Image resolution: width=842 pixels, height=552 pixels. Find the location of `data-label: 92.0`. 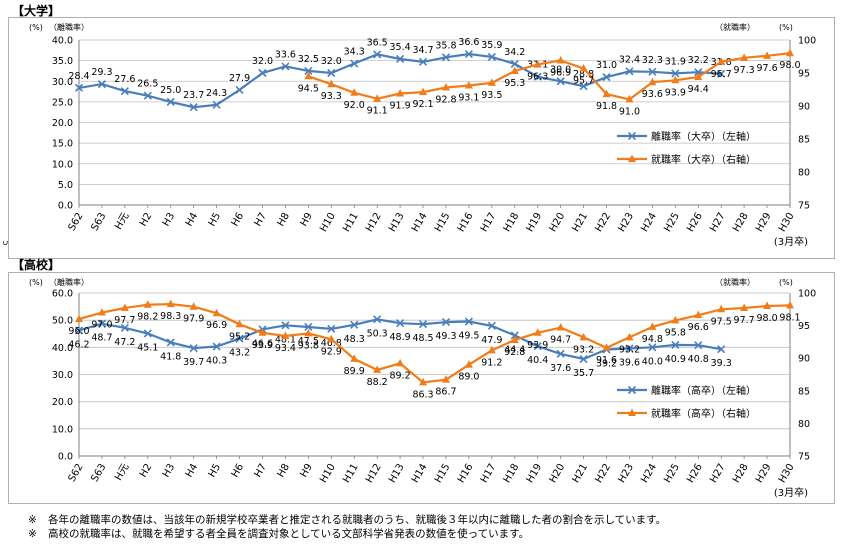

data-label: 92.0 is located at coordinates (354, 105).